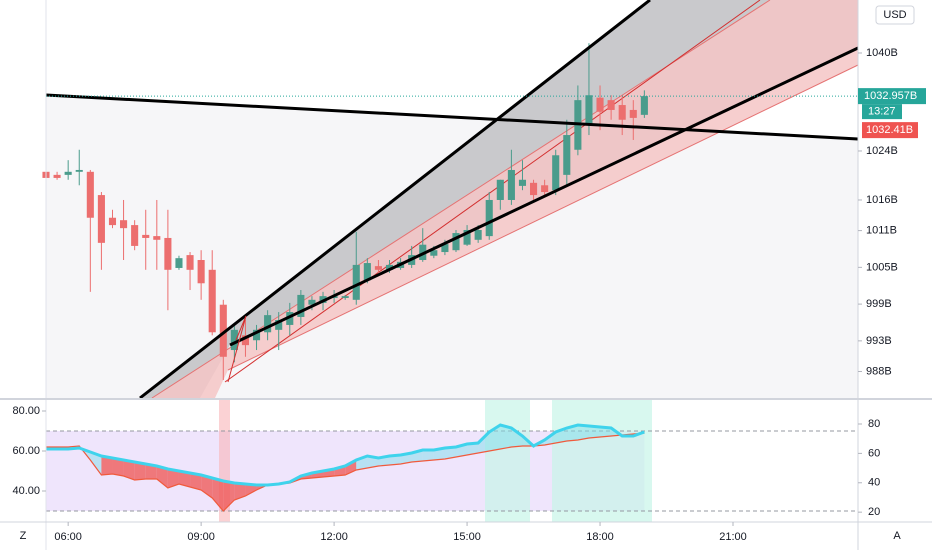 The image size is (932, 550). I want to click on zoom-button: Z, so click(23, 536).